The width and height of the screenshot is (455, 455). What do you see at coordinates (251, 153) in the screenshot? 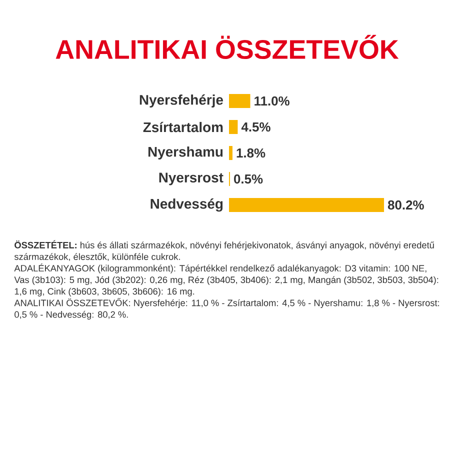
I see `data-label: 1.8%` at bounding box center [251, 153].